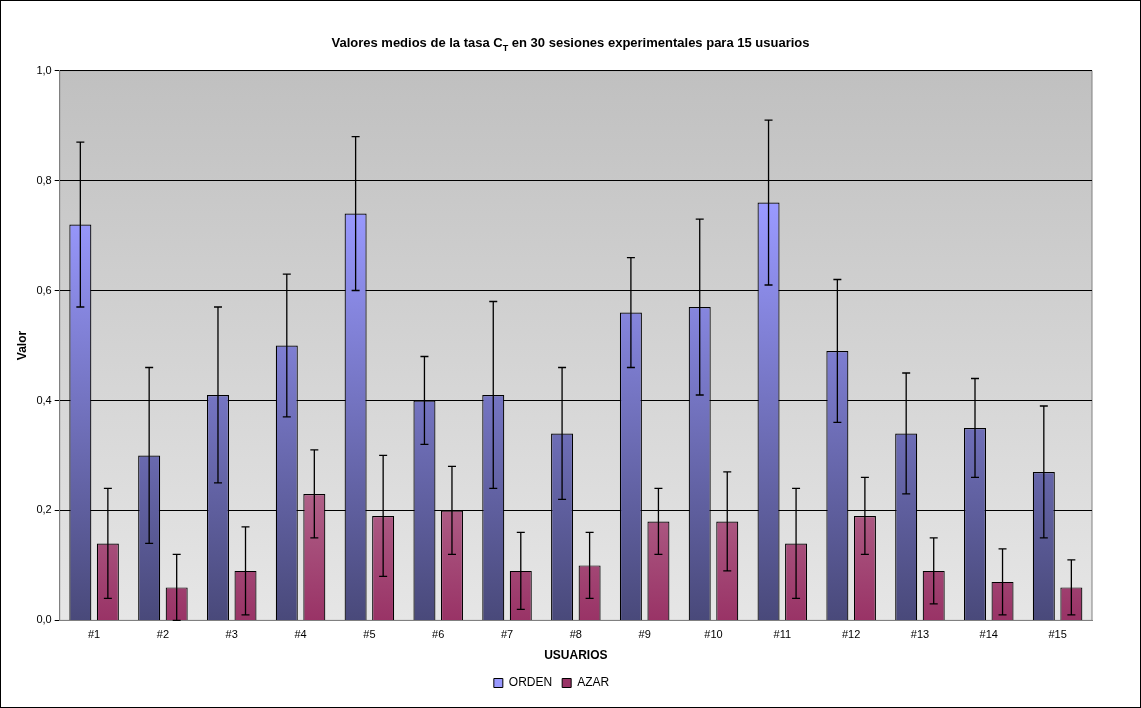 The height and width of the screenshot is (708, 1141). What do you see at coordinates (44, 399) in the screenshot?
I see `y-tick-label: 0,4` at bounding box center [44, 399].